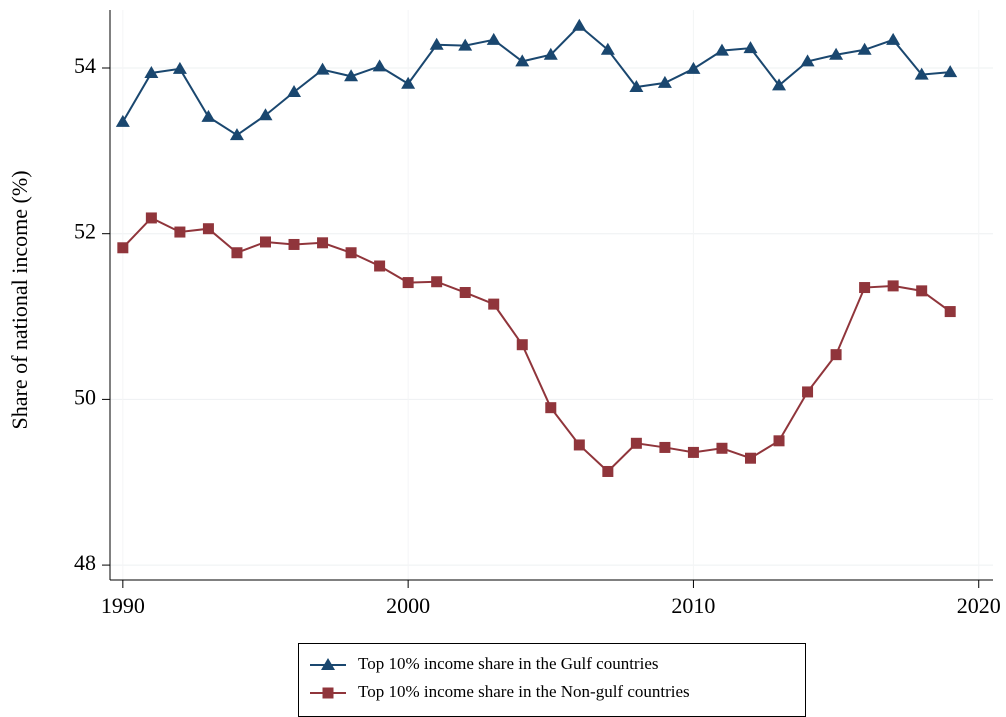 The width and height of the screenshot is (1006, 717). I want to click on x-tick-label: 2010, so click(693, 605).